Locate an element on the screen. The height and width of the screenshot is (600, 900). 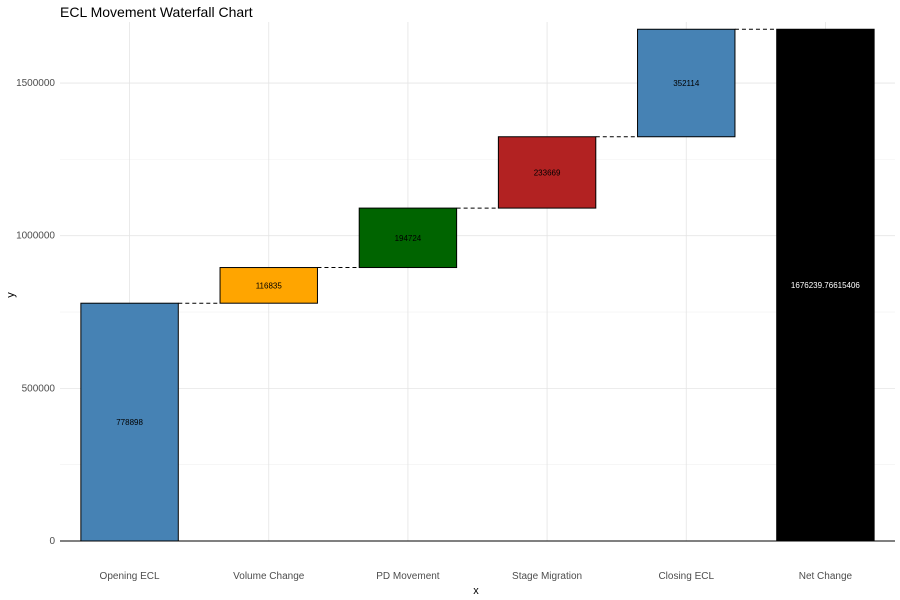
bar-volume-change is located at coordinates (268, 285).